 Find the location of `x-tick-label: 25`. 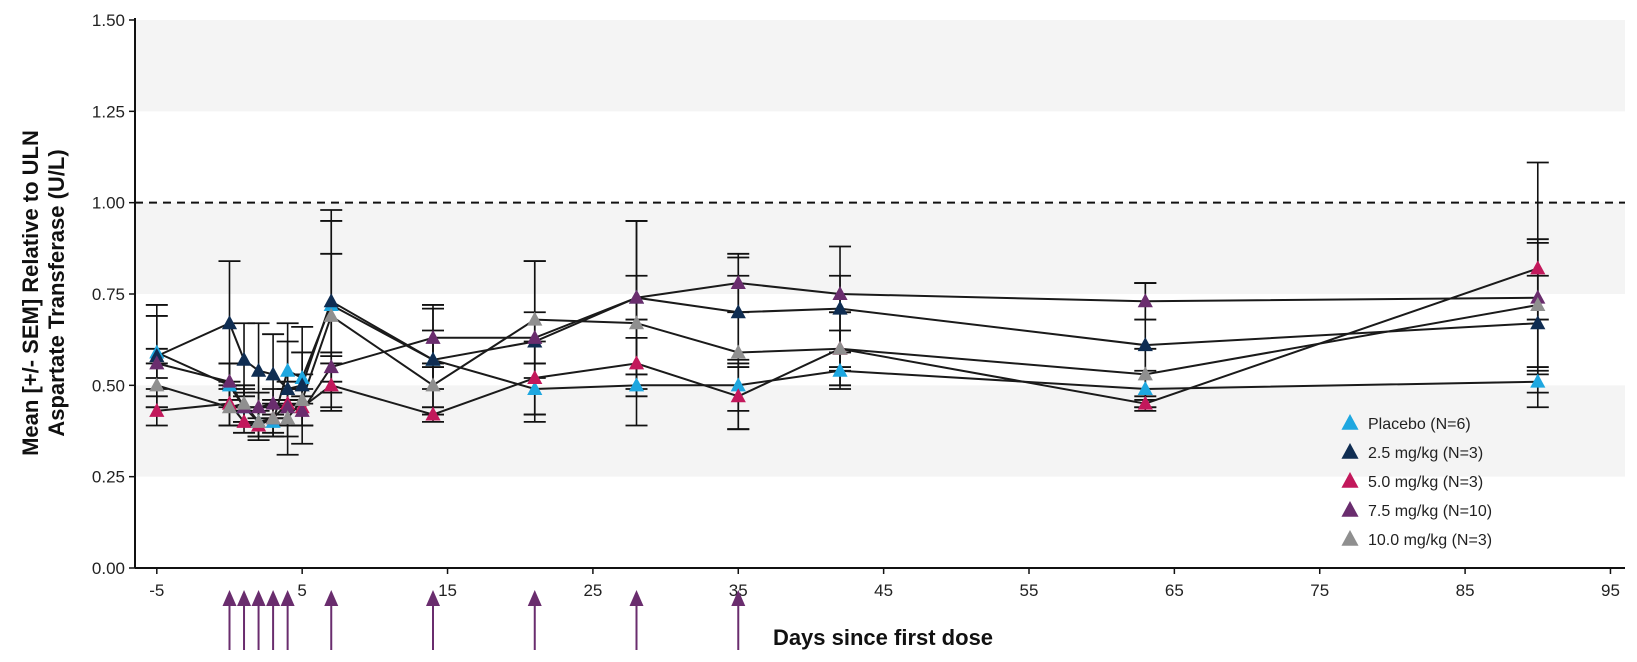

x-tick-label: 25 is located at coordinates (592, 590).